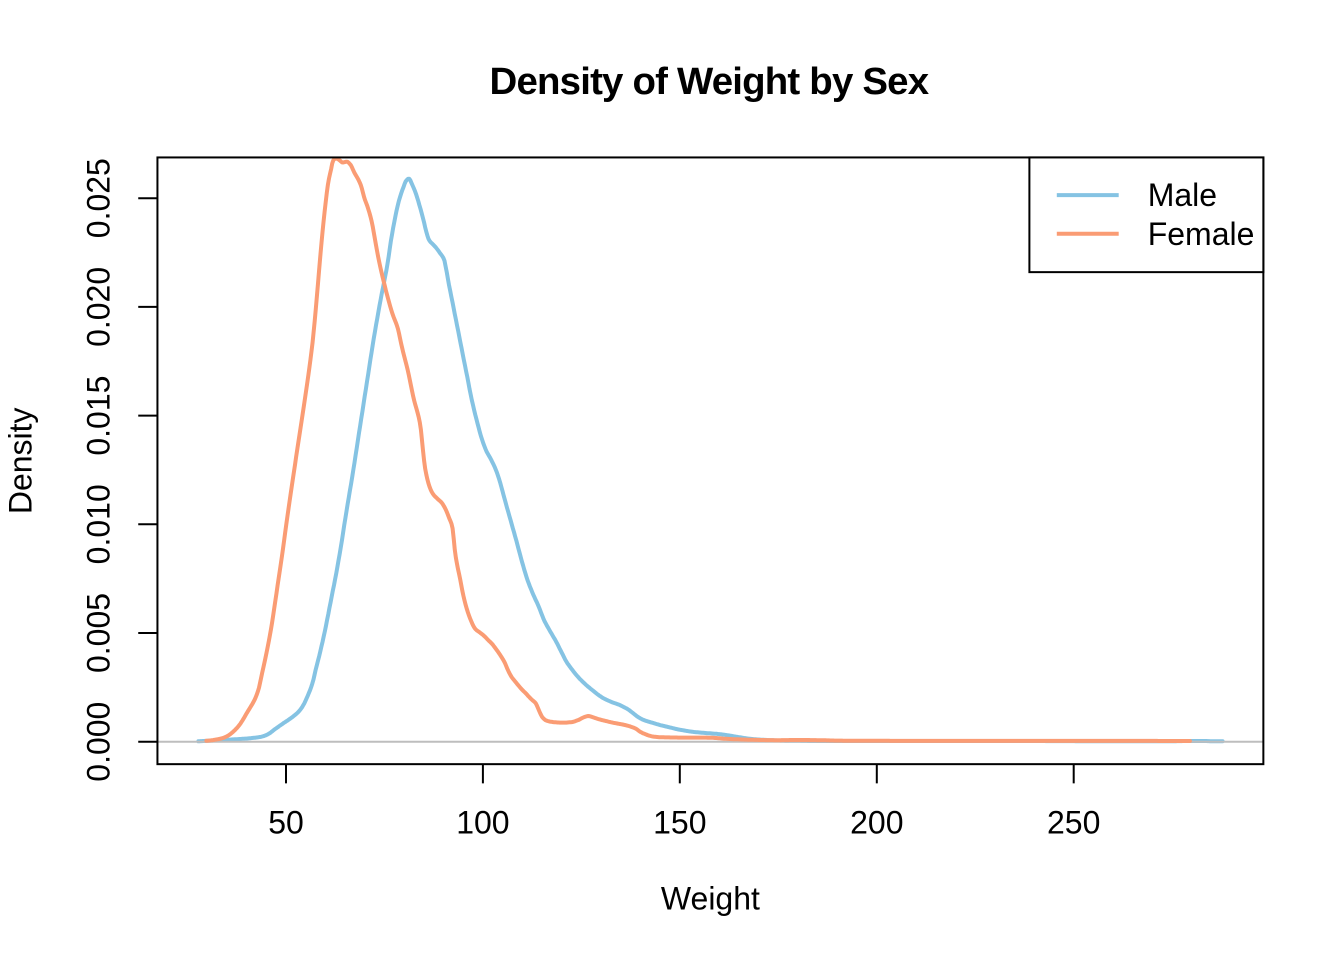  I want to click on svg-text: Female, so click(1201, 234).